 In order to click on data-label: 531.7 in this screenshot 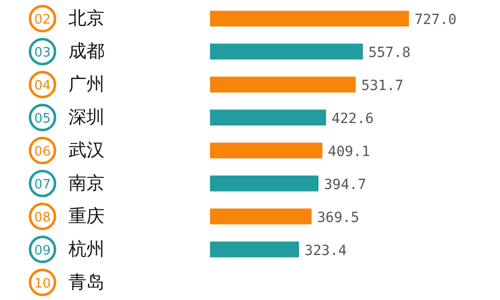, I will do `click(382, 86)`.